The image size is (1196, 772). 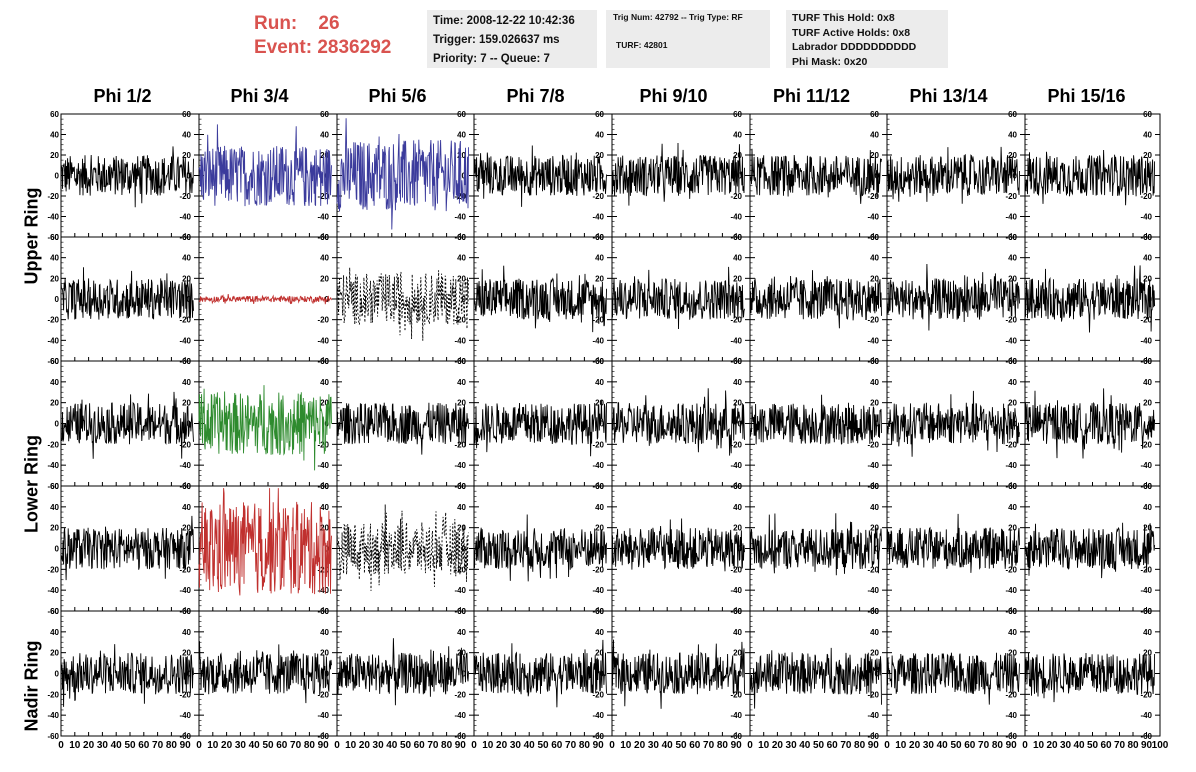 What do you see at coordinates (276, 23) in the screenshot?
I see `run-label: Run:` at bounding box center [276, 23].